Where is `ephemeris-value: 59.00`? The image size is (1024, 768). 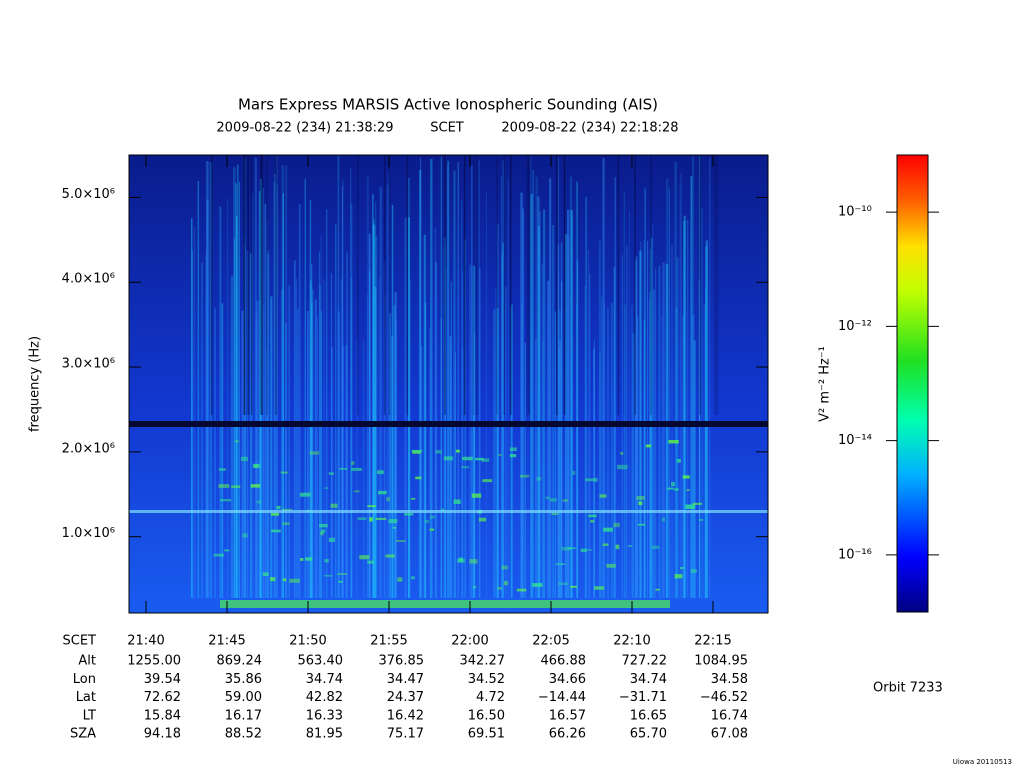
ephemeris-value: 59.00 is located at coordinates (243, 697).